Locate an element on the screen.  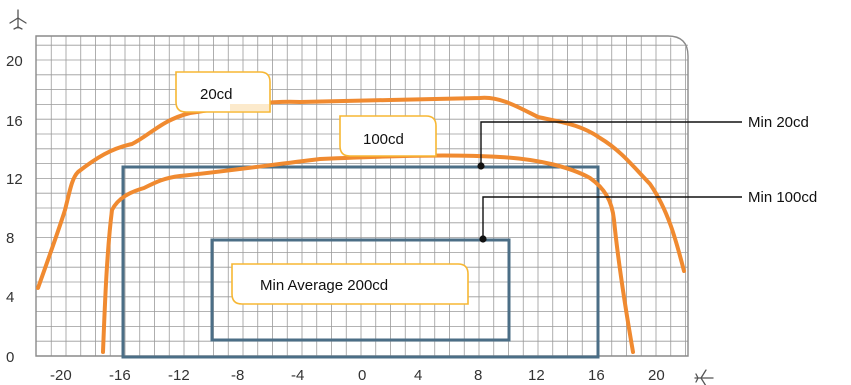
label-min-average: Min Average 200cd is located at coordinates (350, 284).